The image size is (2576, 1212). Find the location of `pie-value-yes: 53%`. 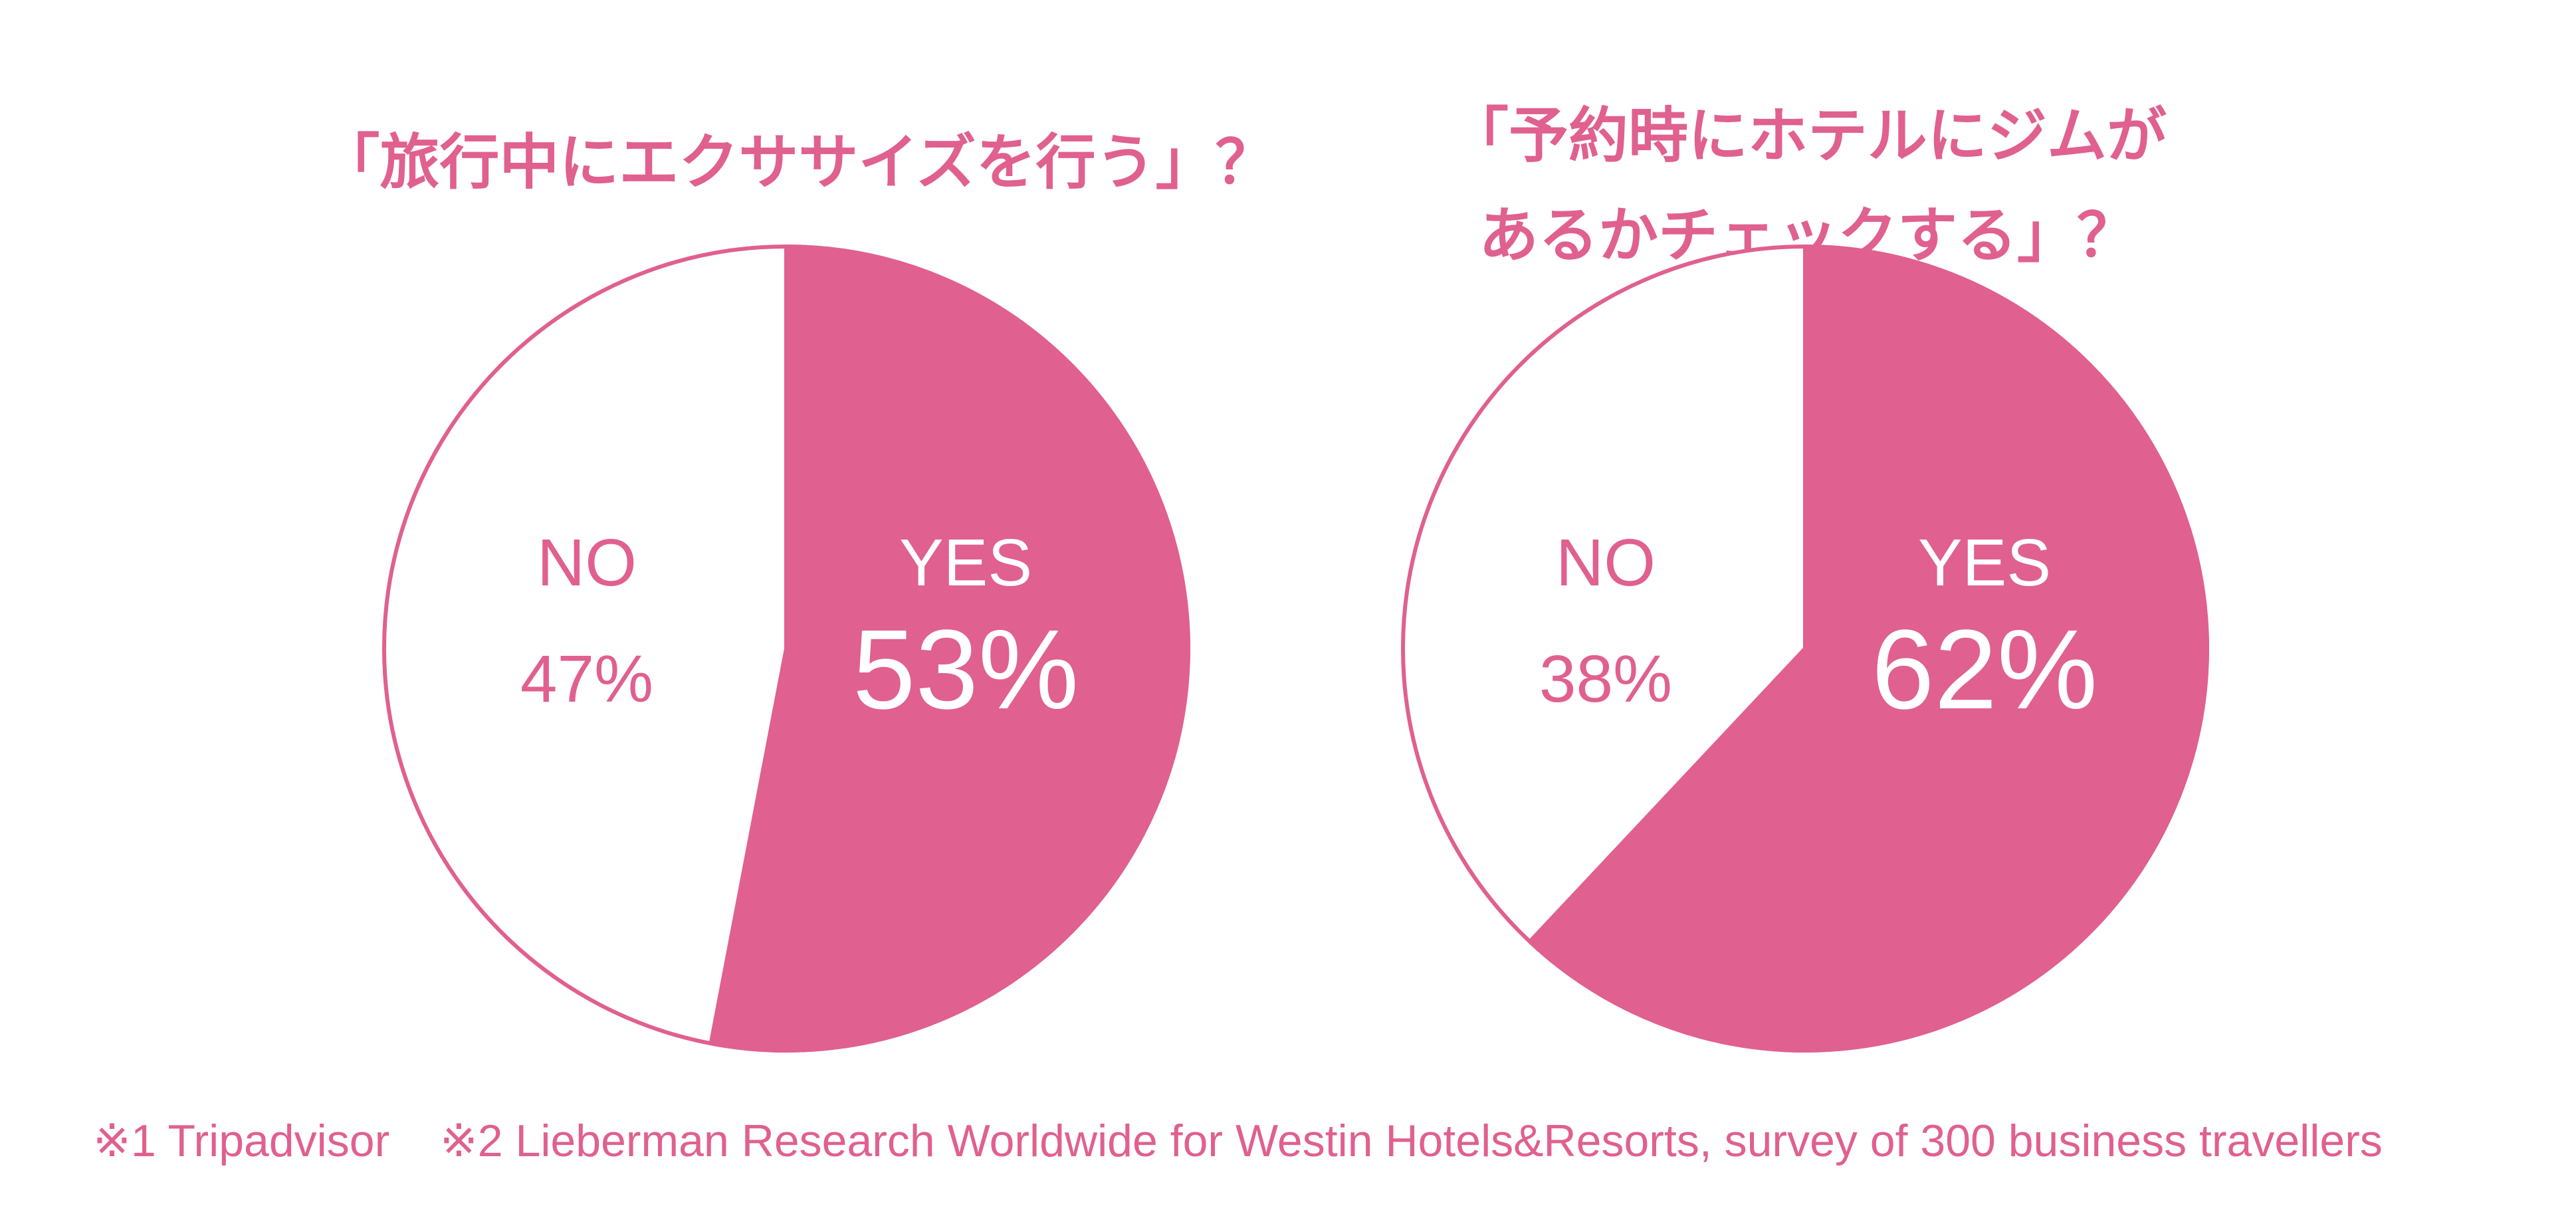

pie-value-yes: 53% is located at coordinates (966, 670).